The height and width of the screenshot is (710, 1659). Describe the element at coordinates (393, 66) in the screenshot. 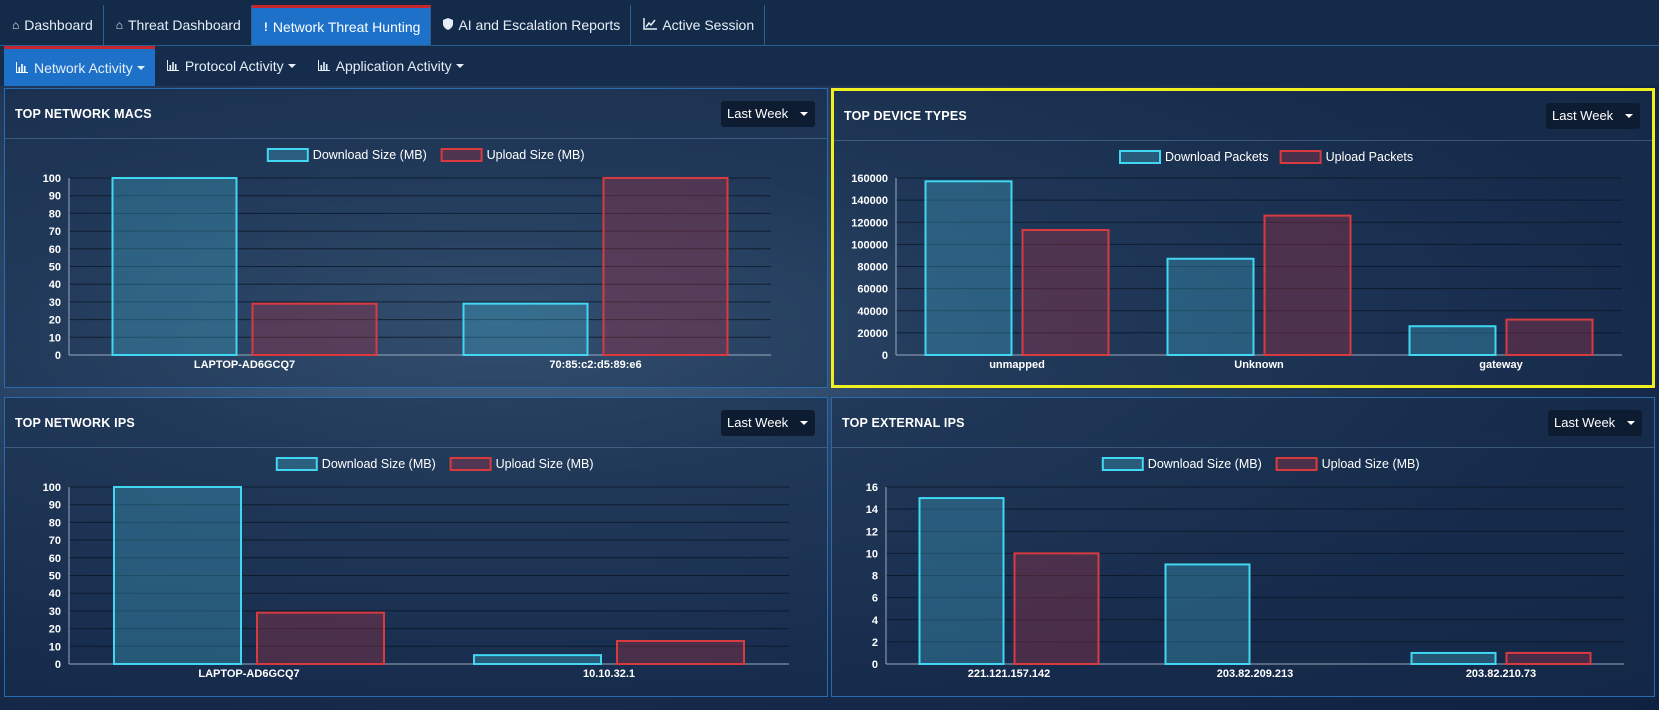

I see `subtab-label: Application Activity` at that location.